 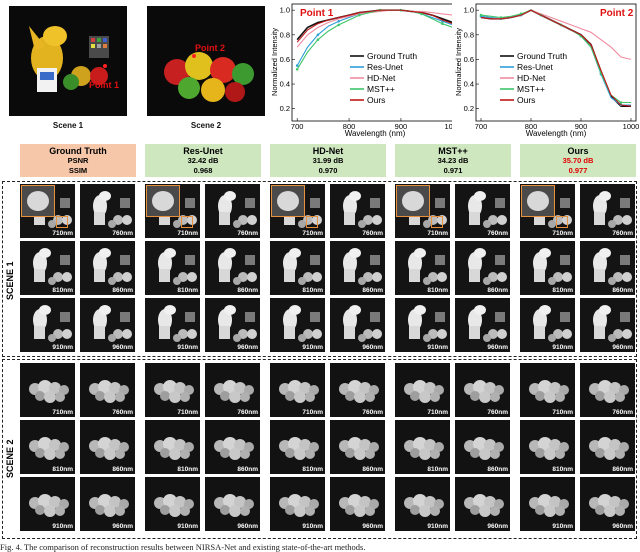 I want to click on legend-entry: Ours, so click(x=526, y=100).